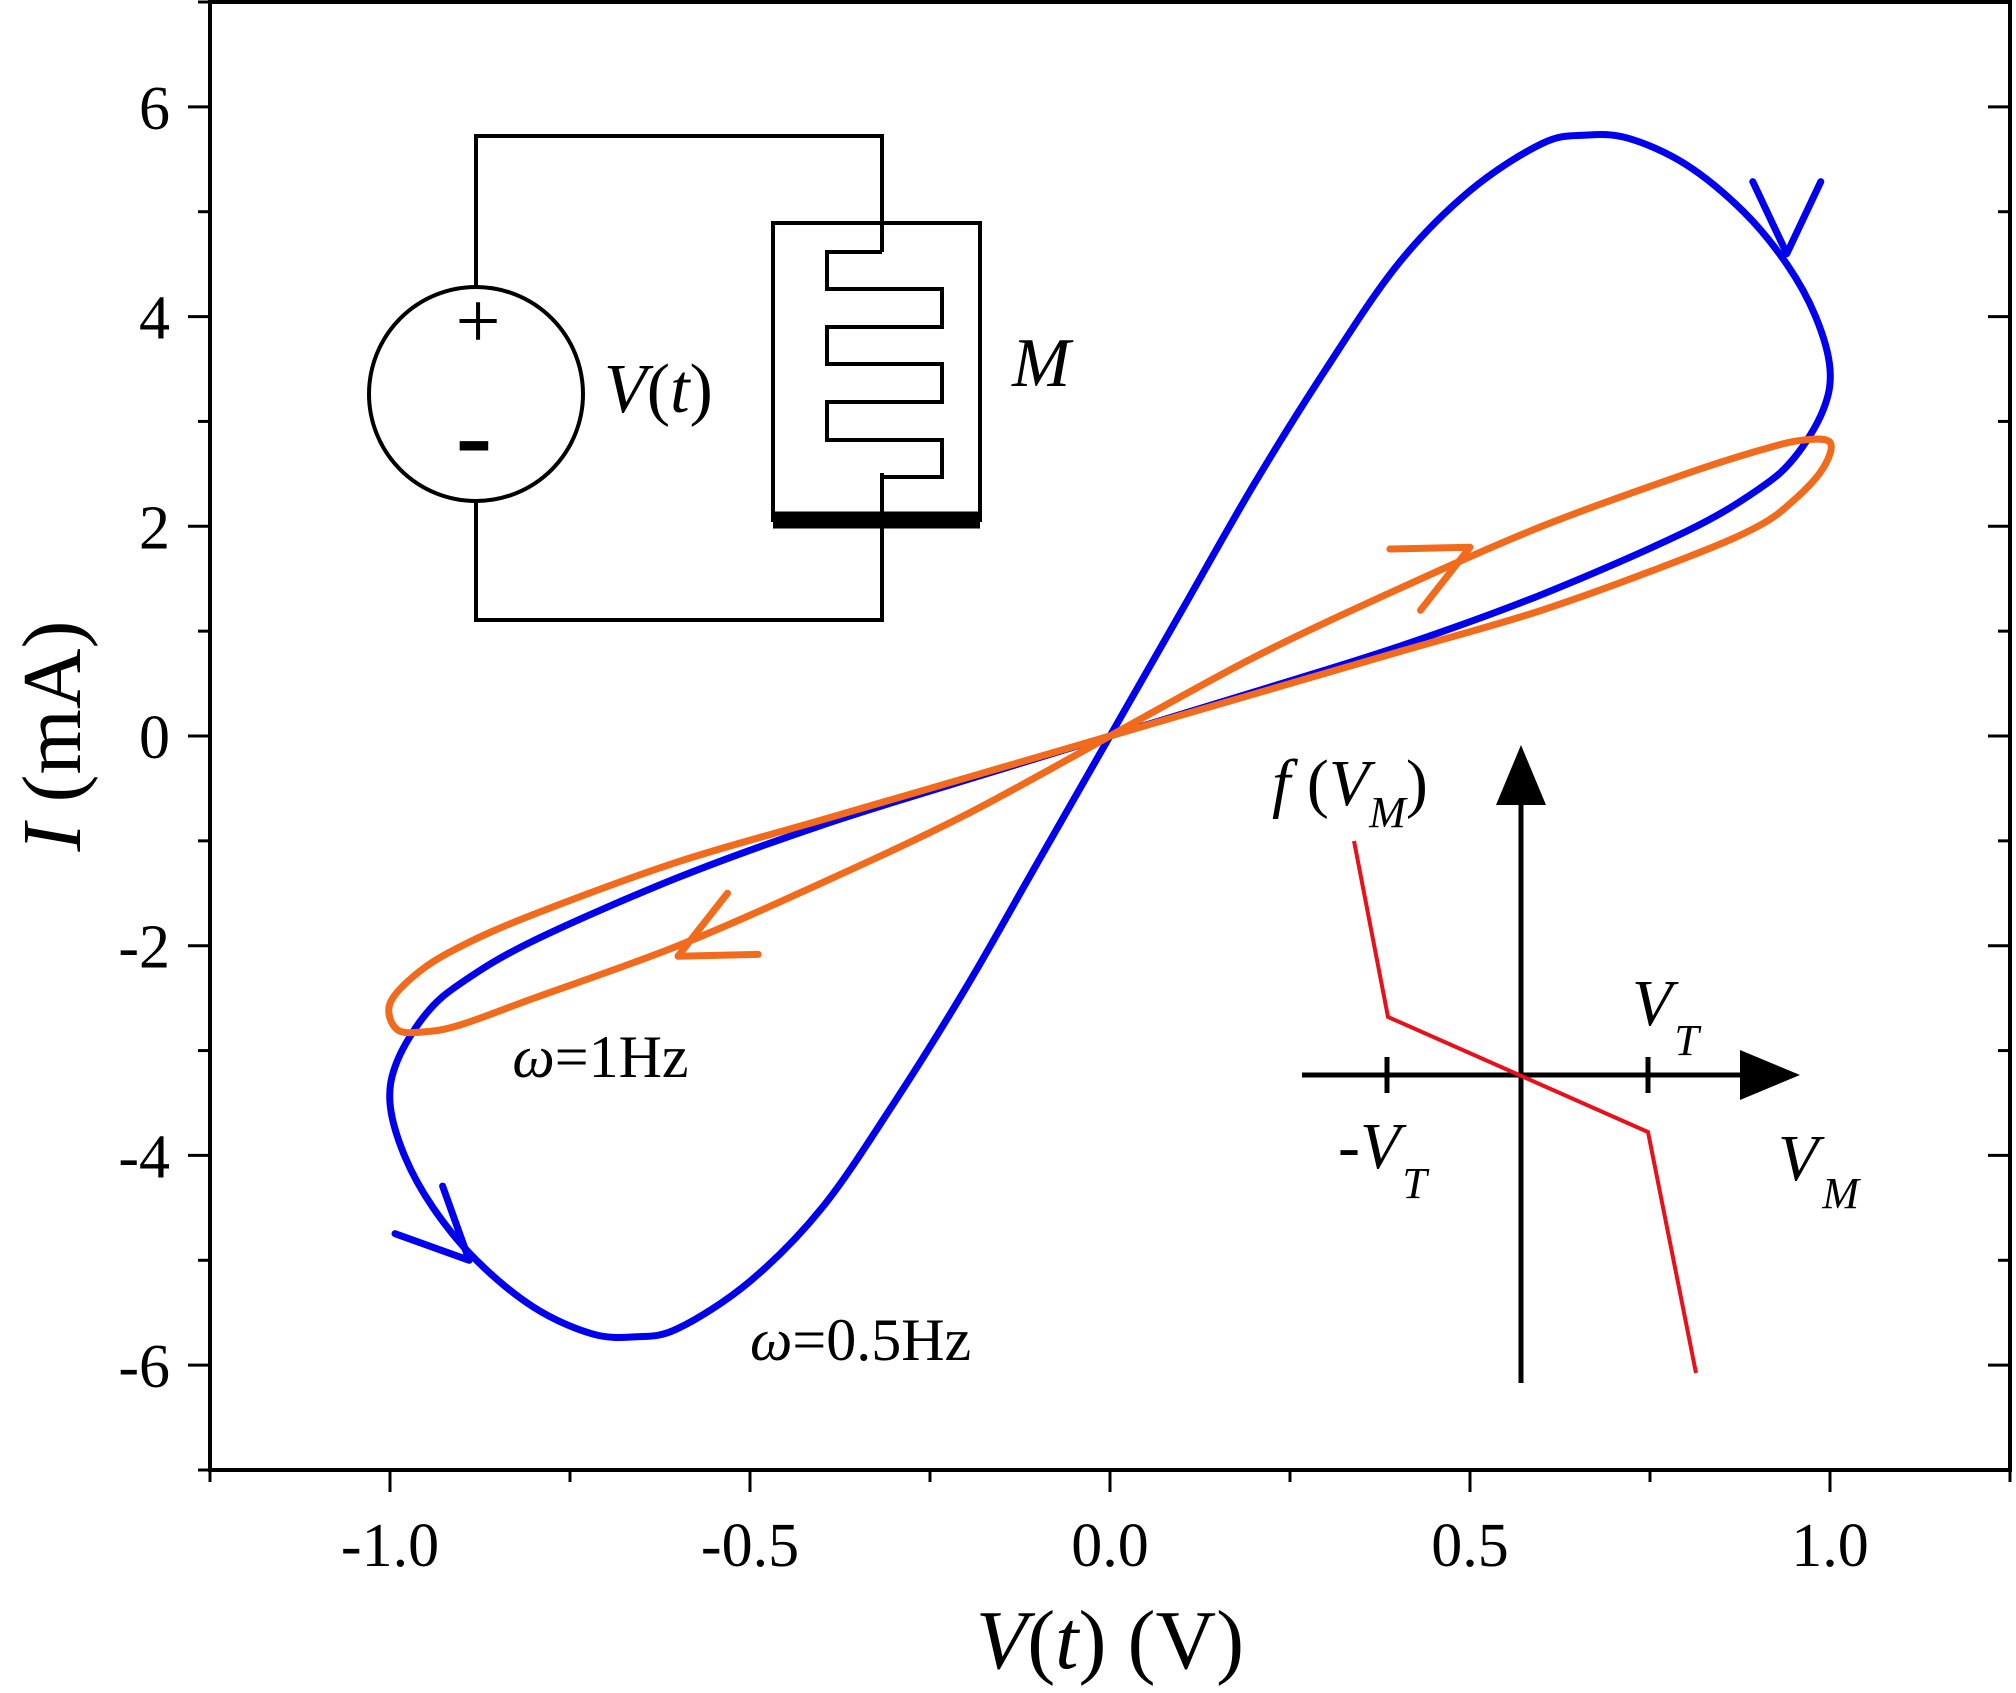 This screenshot has width=2016, height=1693. Describe the element at coordinates (860, 1340) in the screenshot. I see `frequency-label: ω=0.5Hz` at that location.